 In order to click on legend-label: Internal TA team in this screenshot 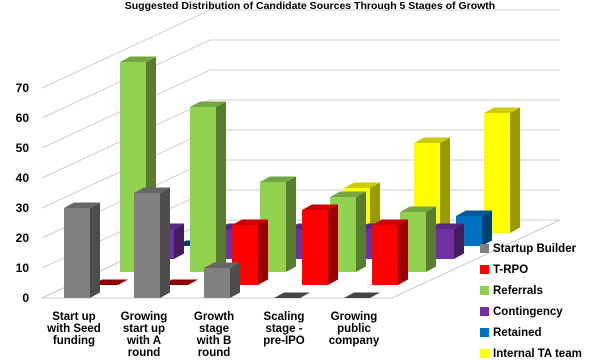, I will do `click(537, 354)`.